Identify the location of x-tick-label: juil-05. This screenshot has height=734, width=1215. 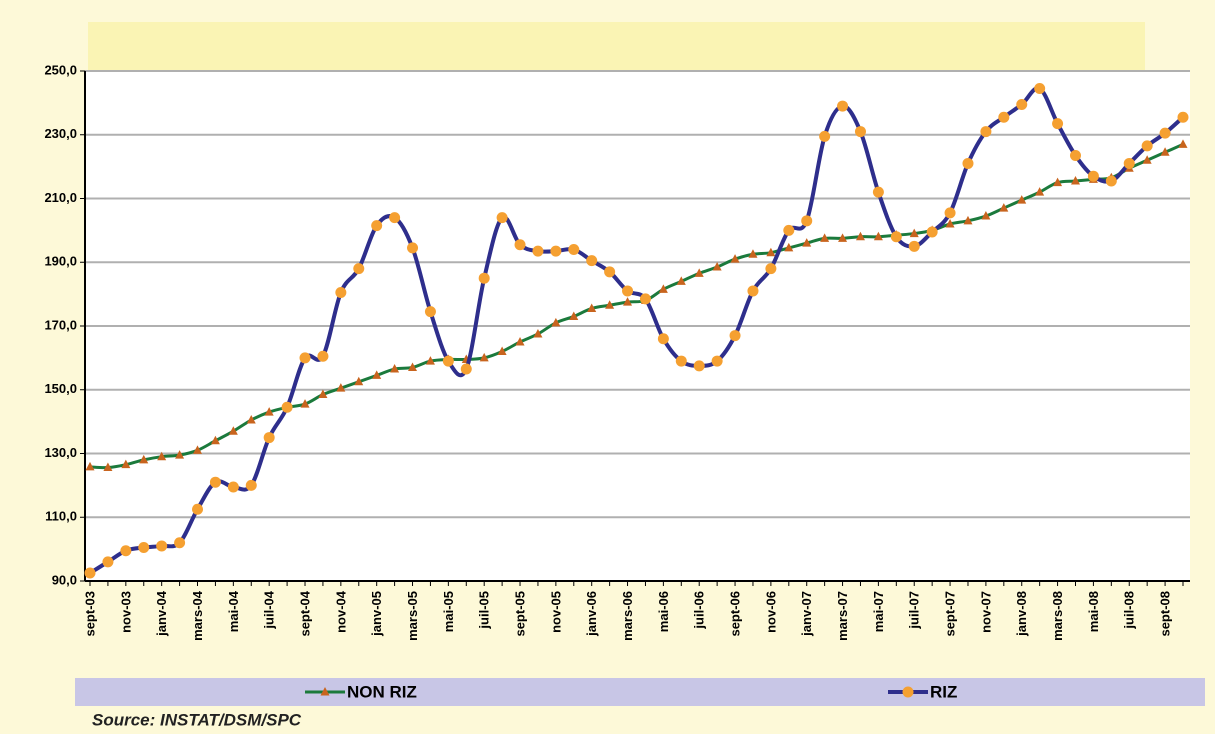
(484, 610).